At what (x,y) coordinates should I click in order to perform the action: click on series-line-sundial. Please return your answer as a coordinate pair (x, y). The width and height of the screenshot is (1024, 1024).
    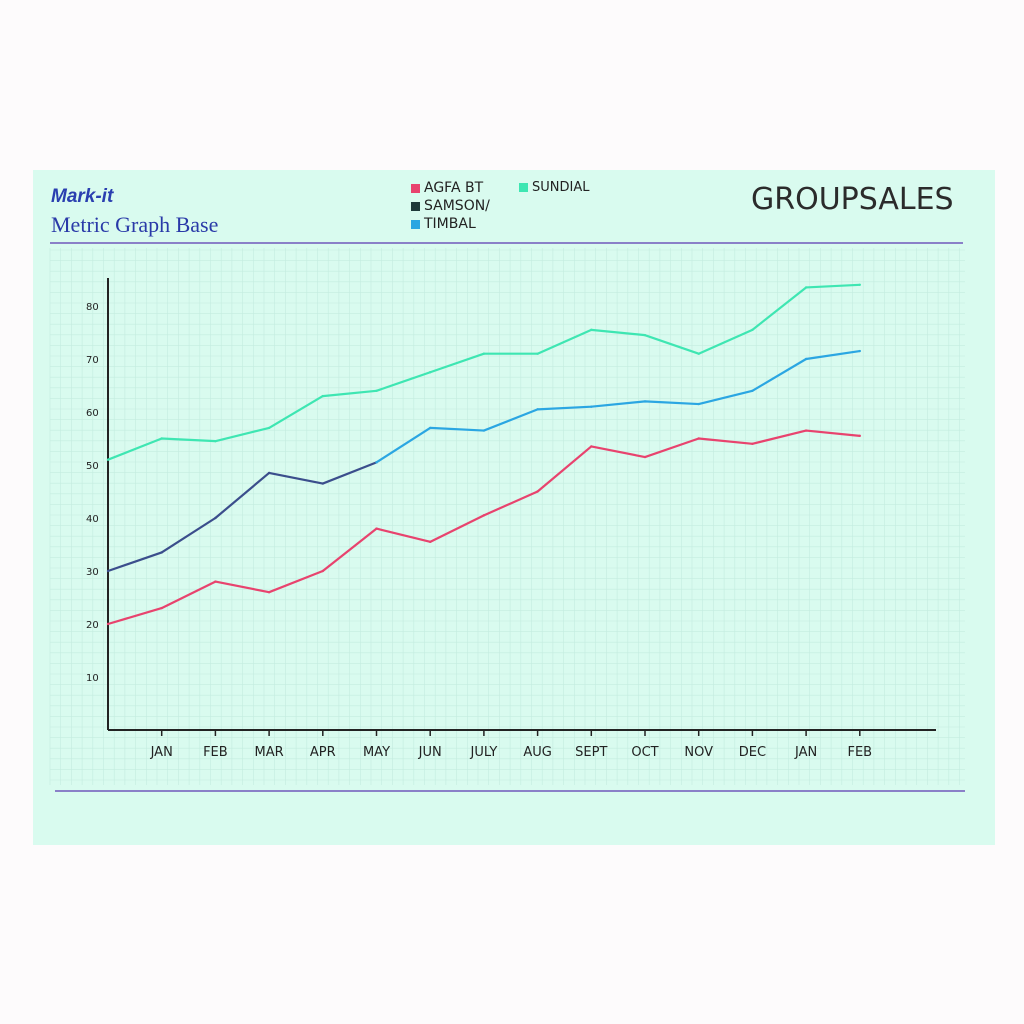
    Looking at the image, I should click on (483, 372).